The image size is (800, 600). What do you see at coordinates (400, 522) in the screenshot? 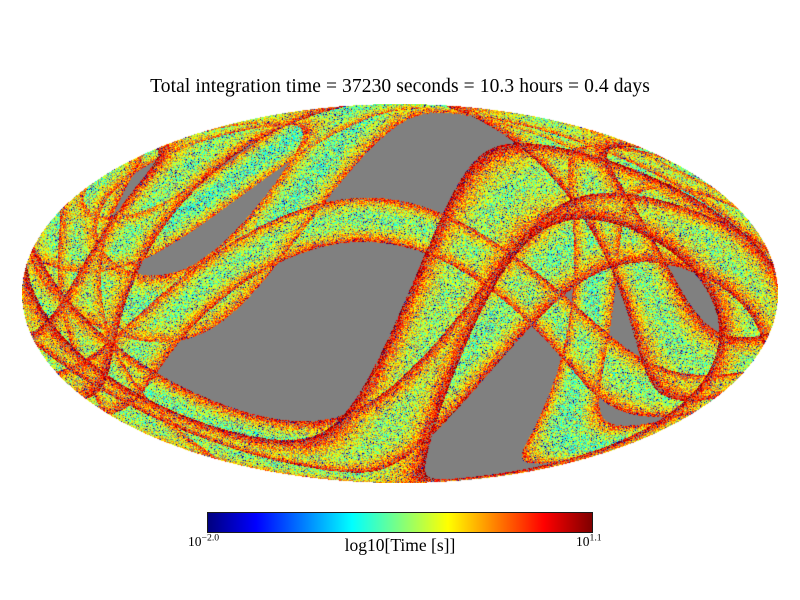
I see `colorbar-gradient` at bounding box center [400, 522].